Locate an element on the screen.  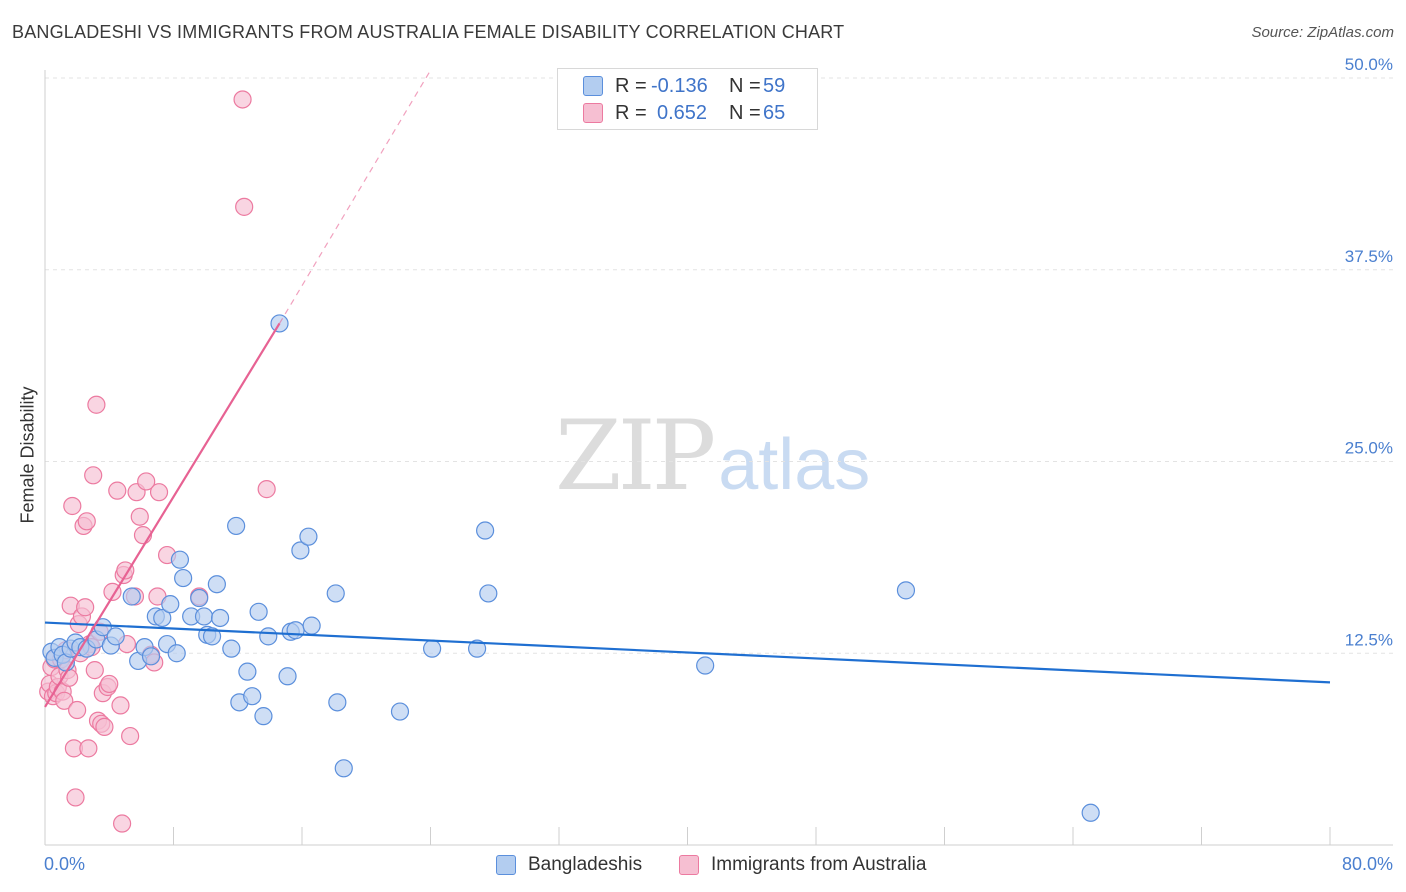
y-tick-label: 12.5% is located at coordinates (1369, 639).